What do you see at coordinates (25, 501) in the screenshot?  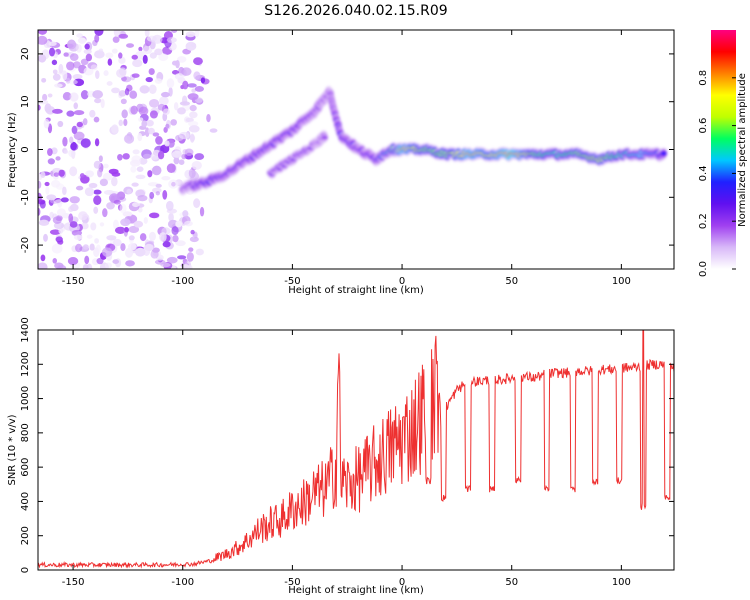 I see `snr-y-tick-label: 400` at bounding box center [25, 501].